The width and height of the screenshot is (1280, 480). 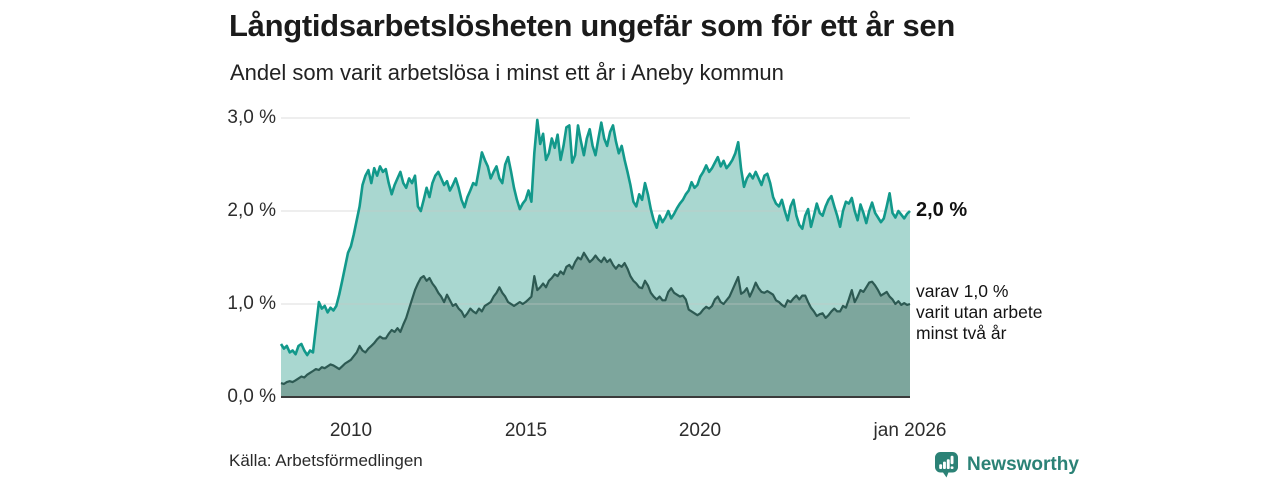 I want to click on x-tick-label: jan 2026, so click(x=910, y=430).